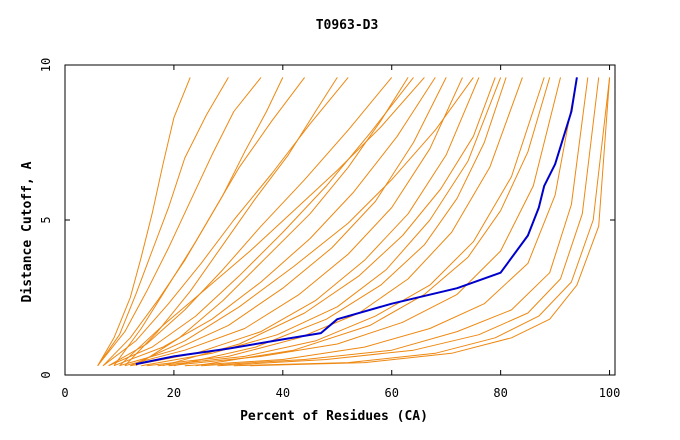 The image size is (680, 440). What do you see at coordinates (27, 231) in the screenshot?
I see `y-axis-label: Distance Cutoff, A` at bounding box center [27, 231].